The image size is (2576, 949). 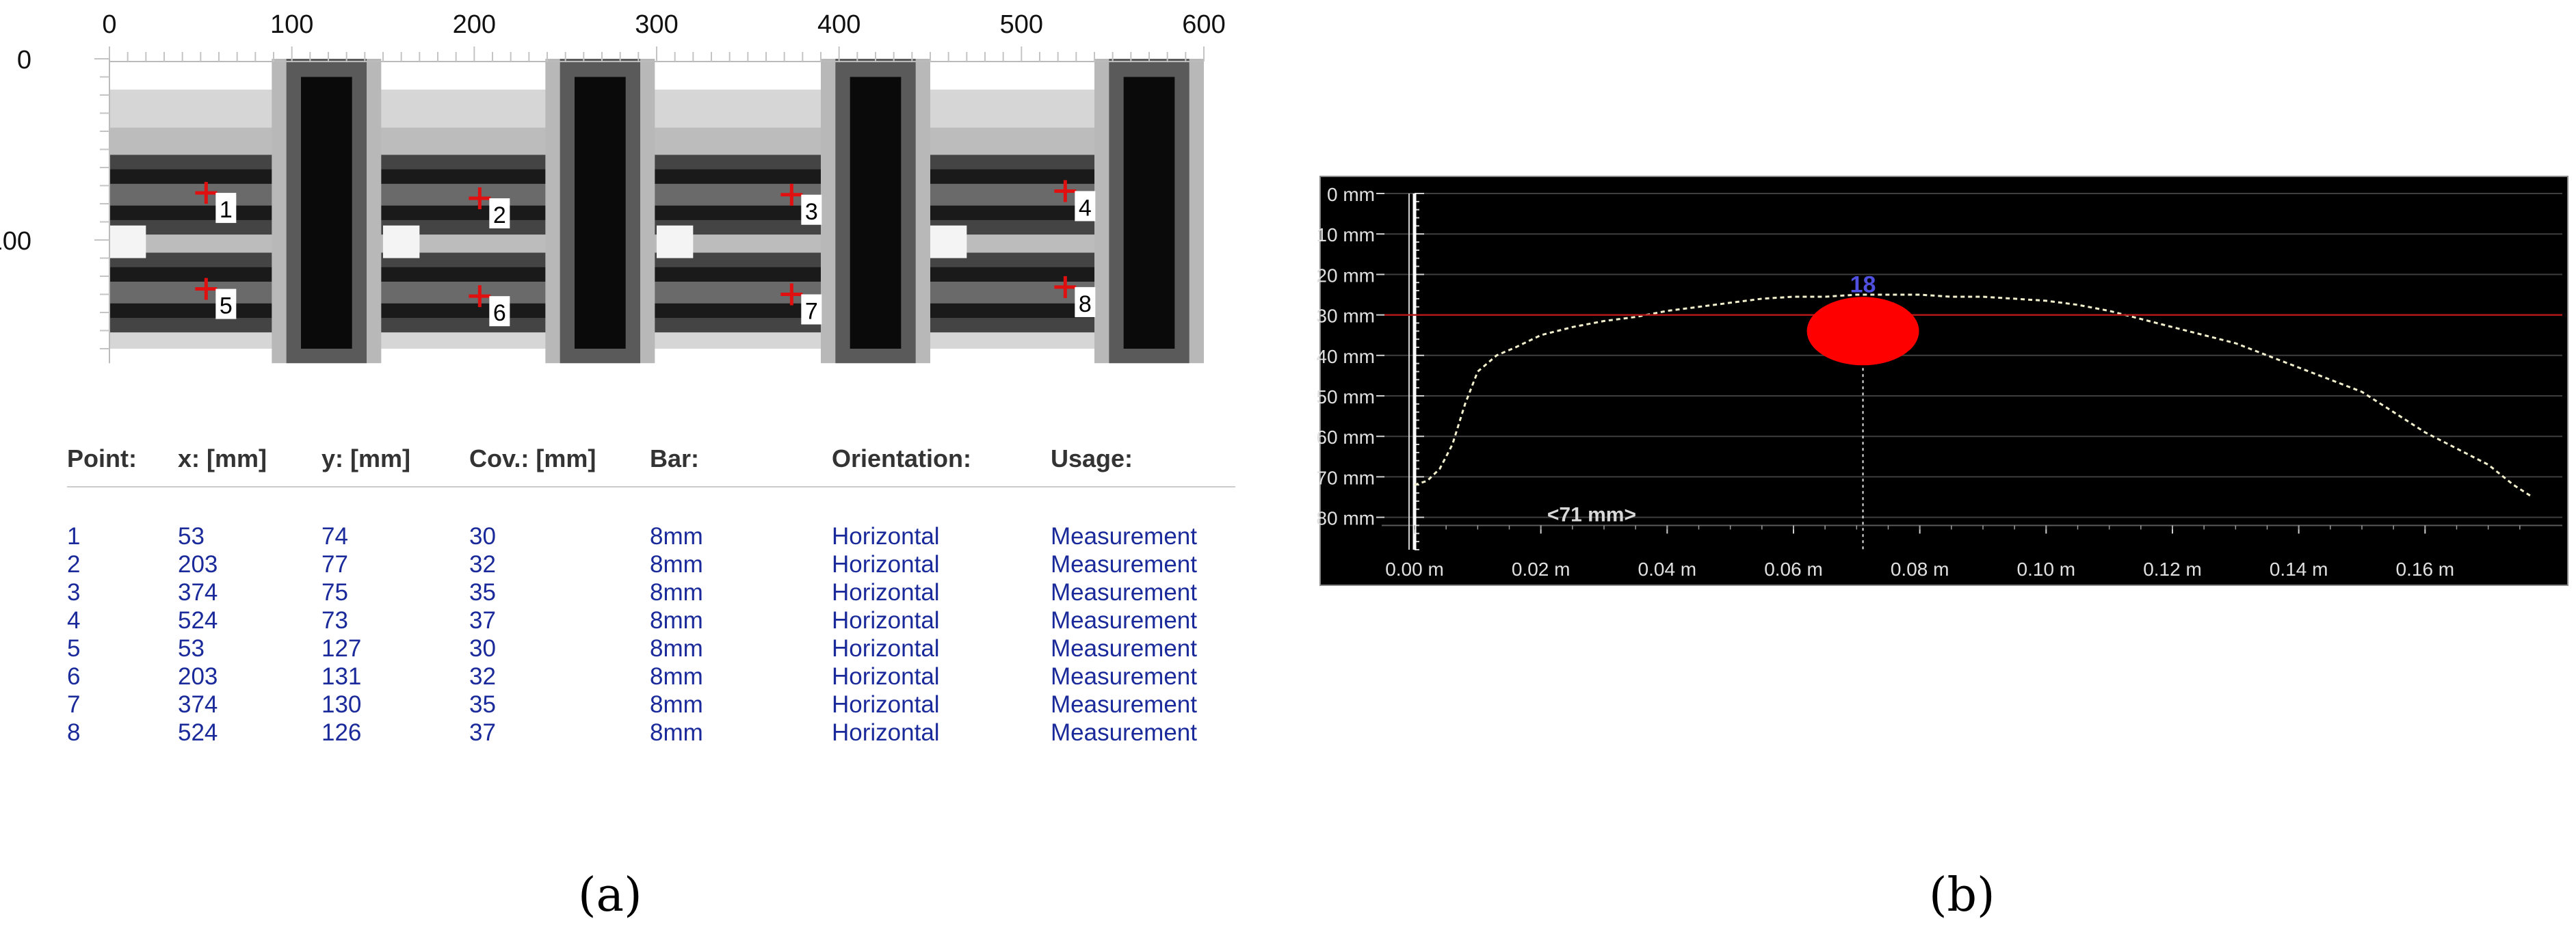 I want to click on table-cell: 131, so click(x=341, y=676).